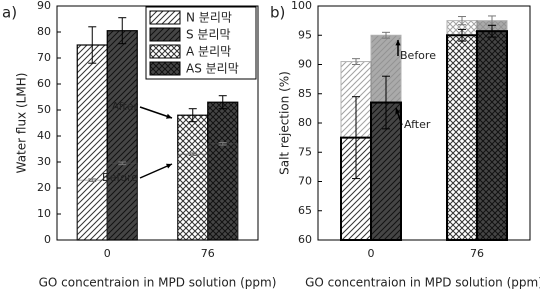 Image resolution: width=540 pixels, height=295 pixels. I want to click on y-tick-label: 40, so click(44, 135).